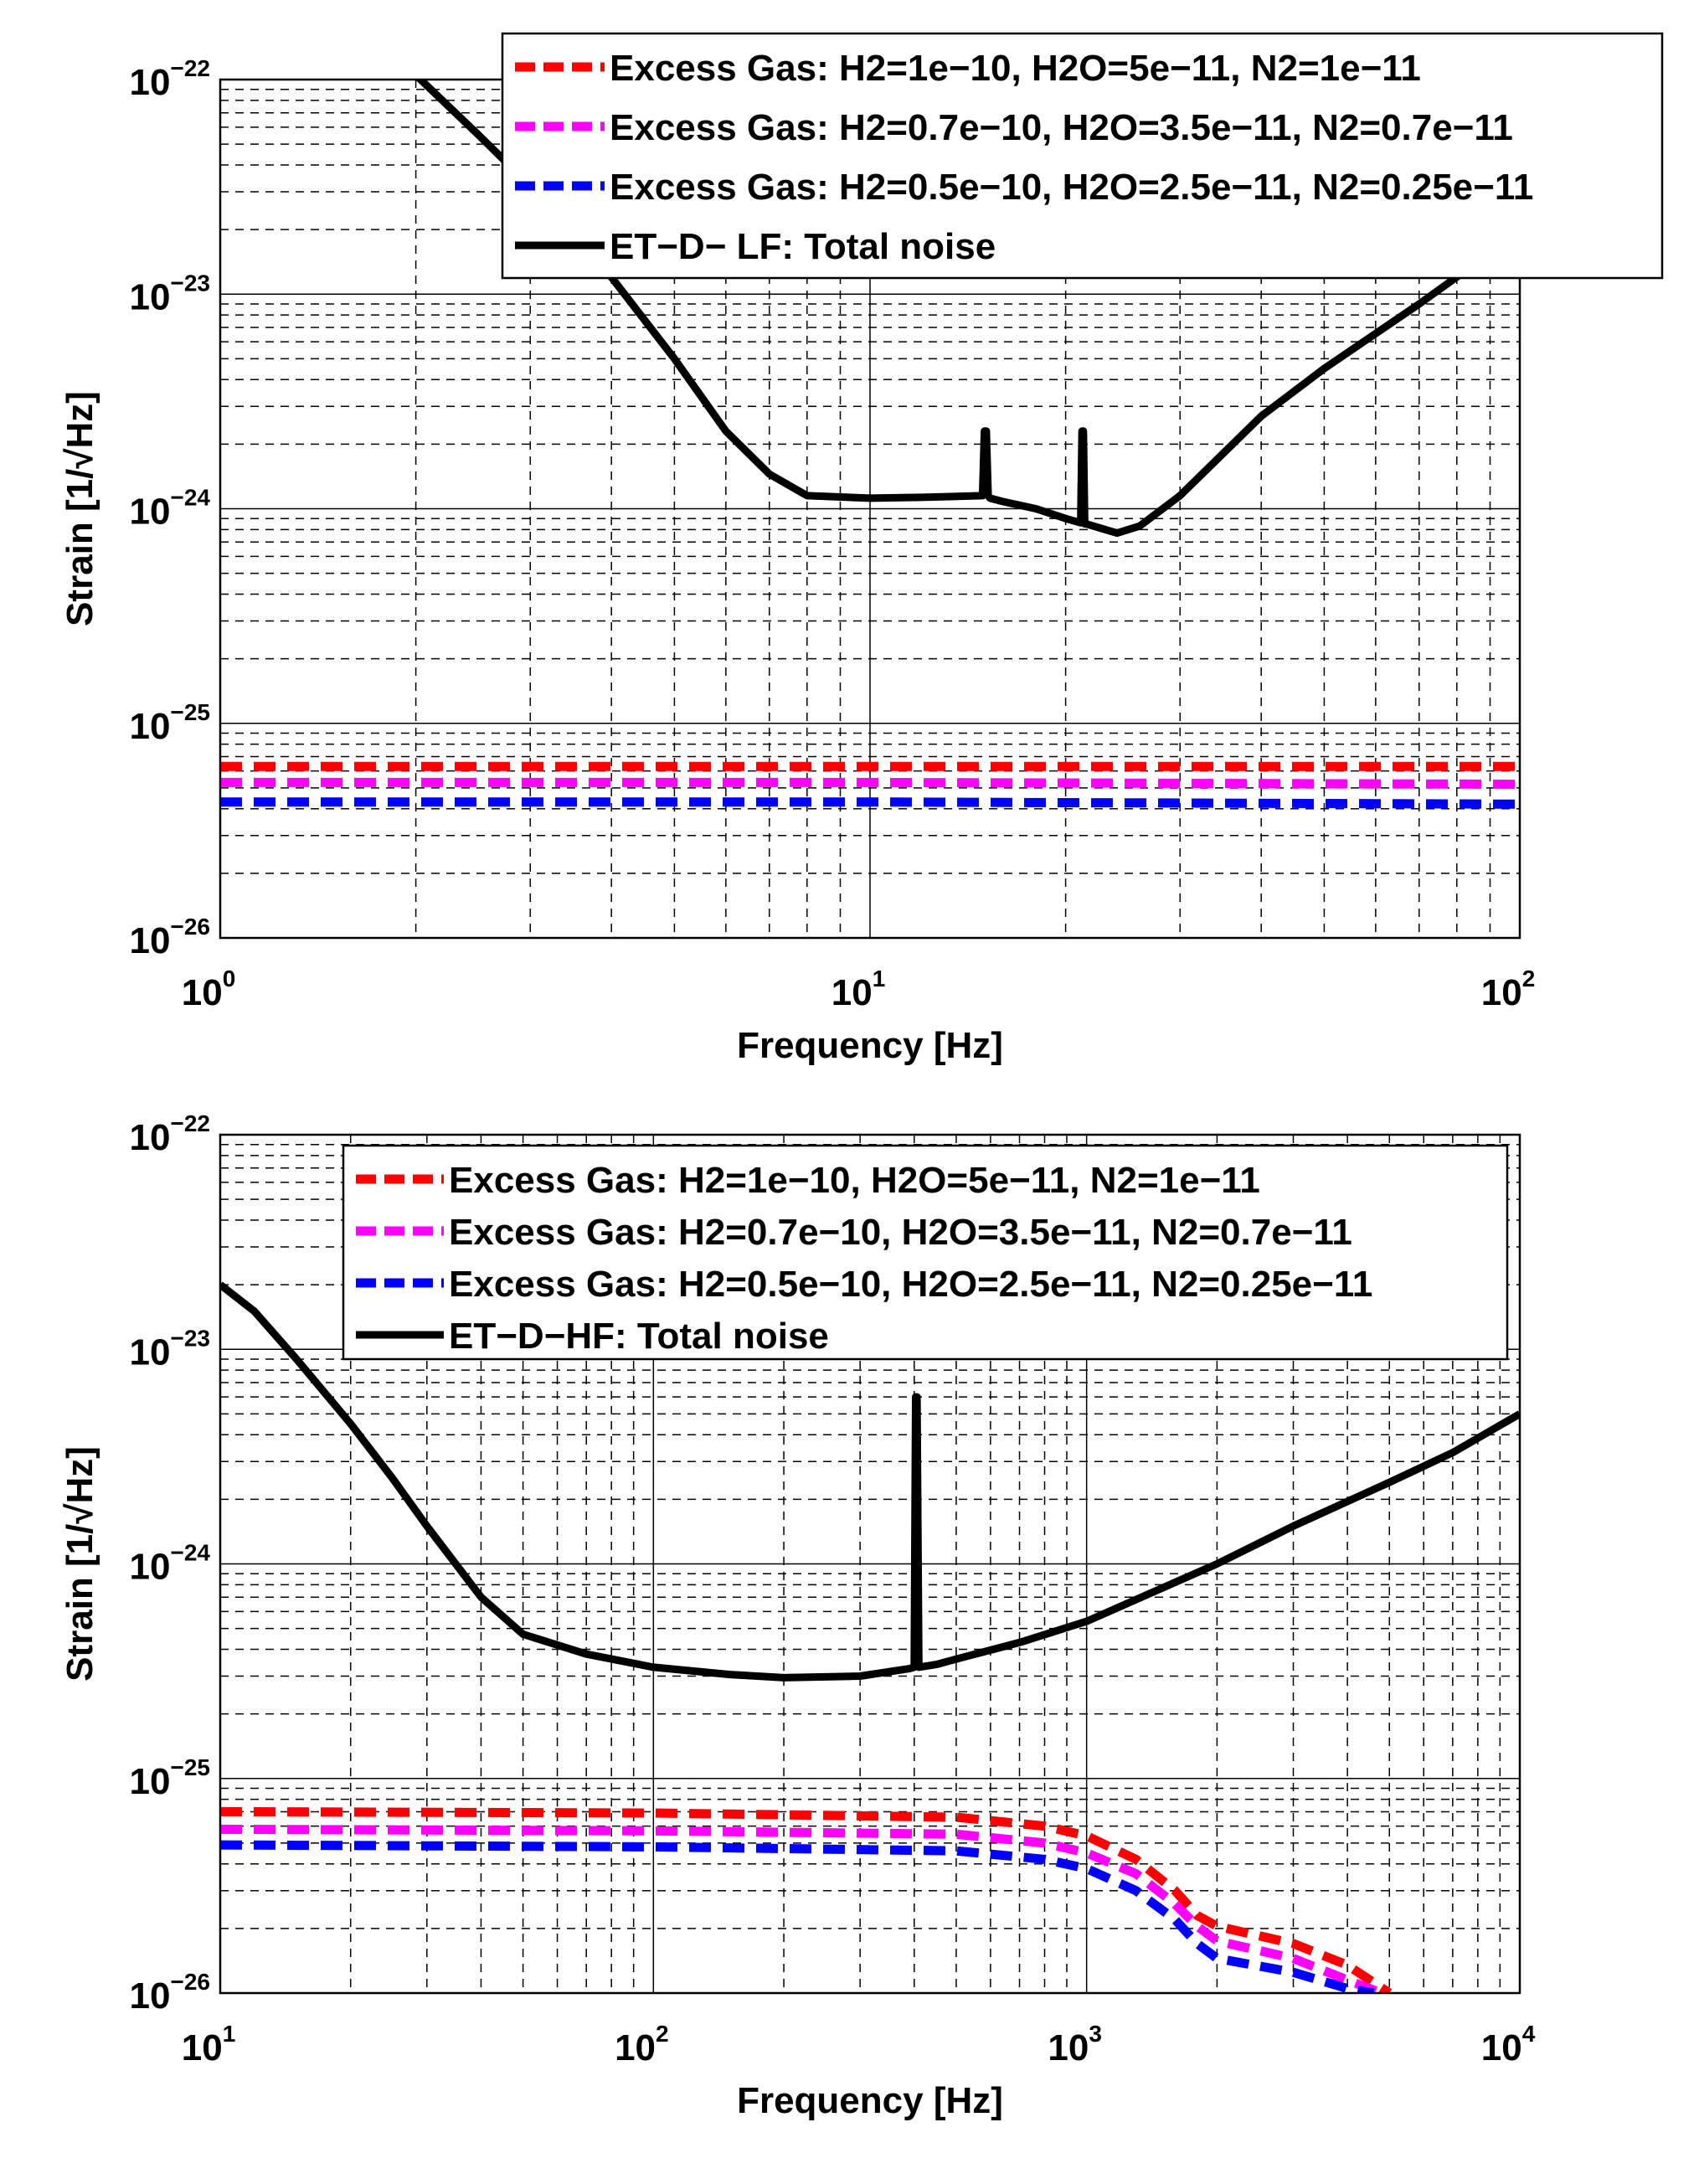 The width and height of the screenshot is (1699, 2184). I want to click on x-tick-label: 10³, so click(1075, 2044).